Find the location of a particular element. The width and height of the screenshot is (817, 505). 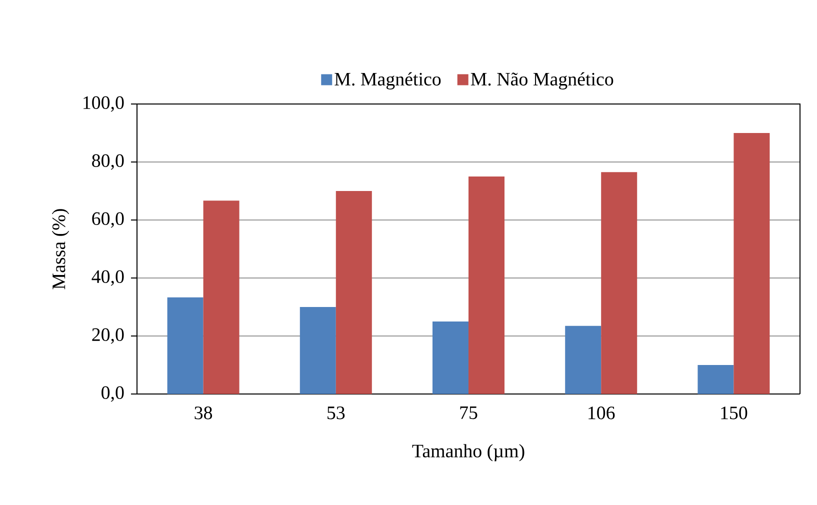

x-axis-title: Tamanho (µm) is located at coordinates (468, 453).